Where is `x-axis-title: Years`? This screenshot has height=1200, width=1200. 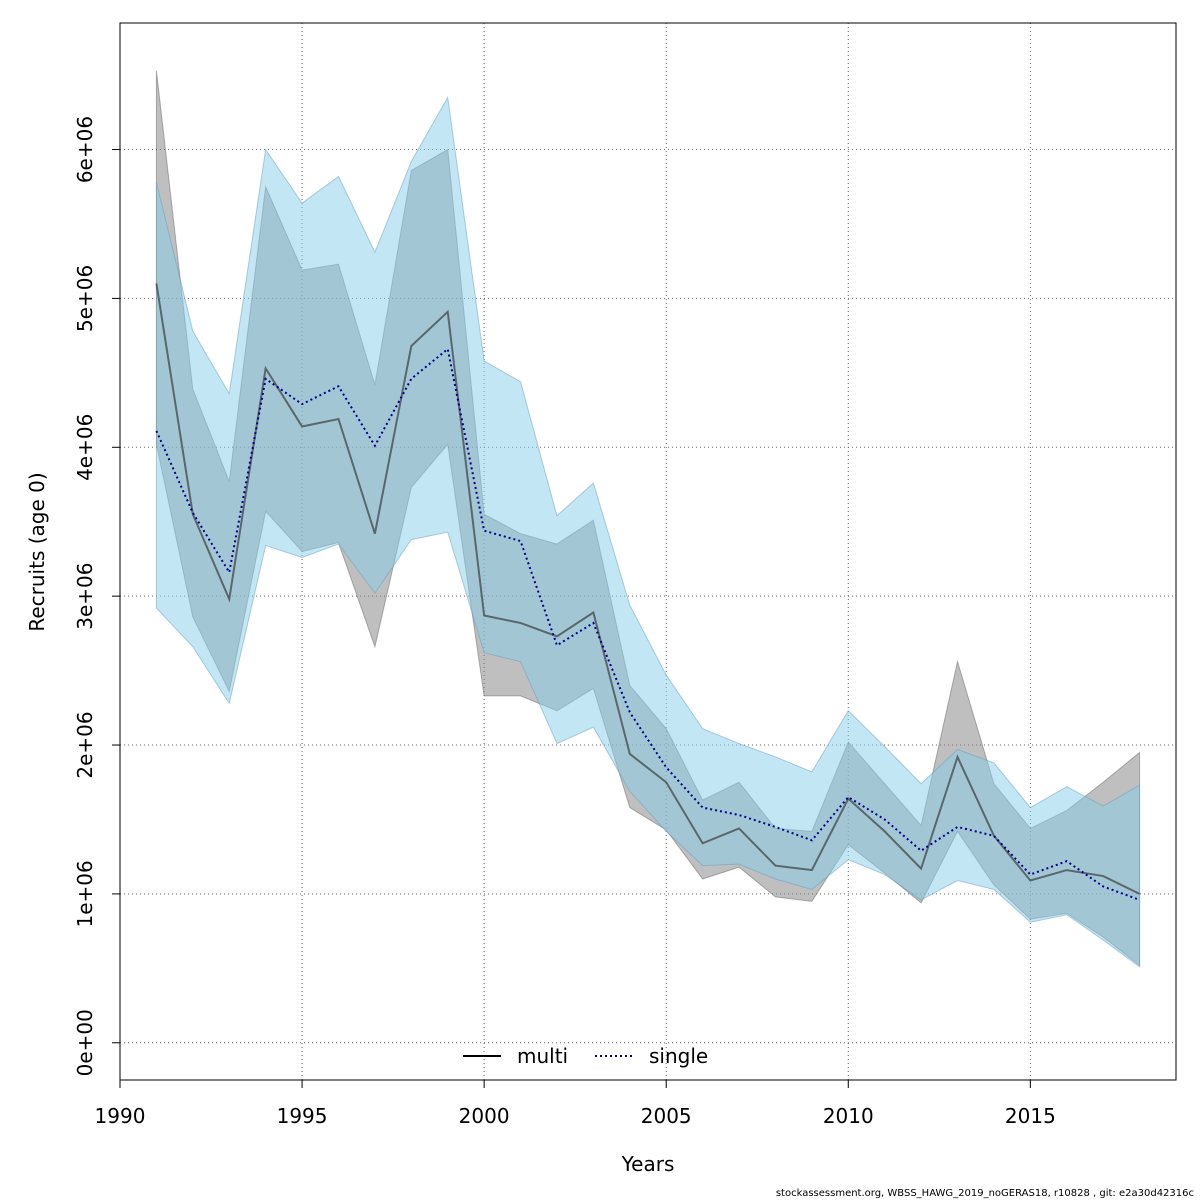 x-axis-title: Years is located at coordinates (648, 1164).